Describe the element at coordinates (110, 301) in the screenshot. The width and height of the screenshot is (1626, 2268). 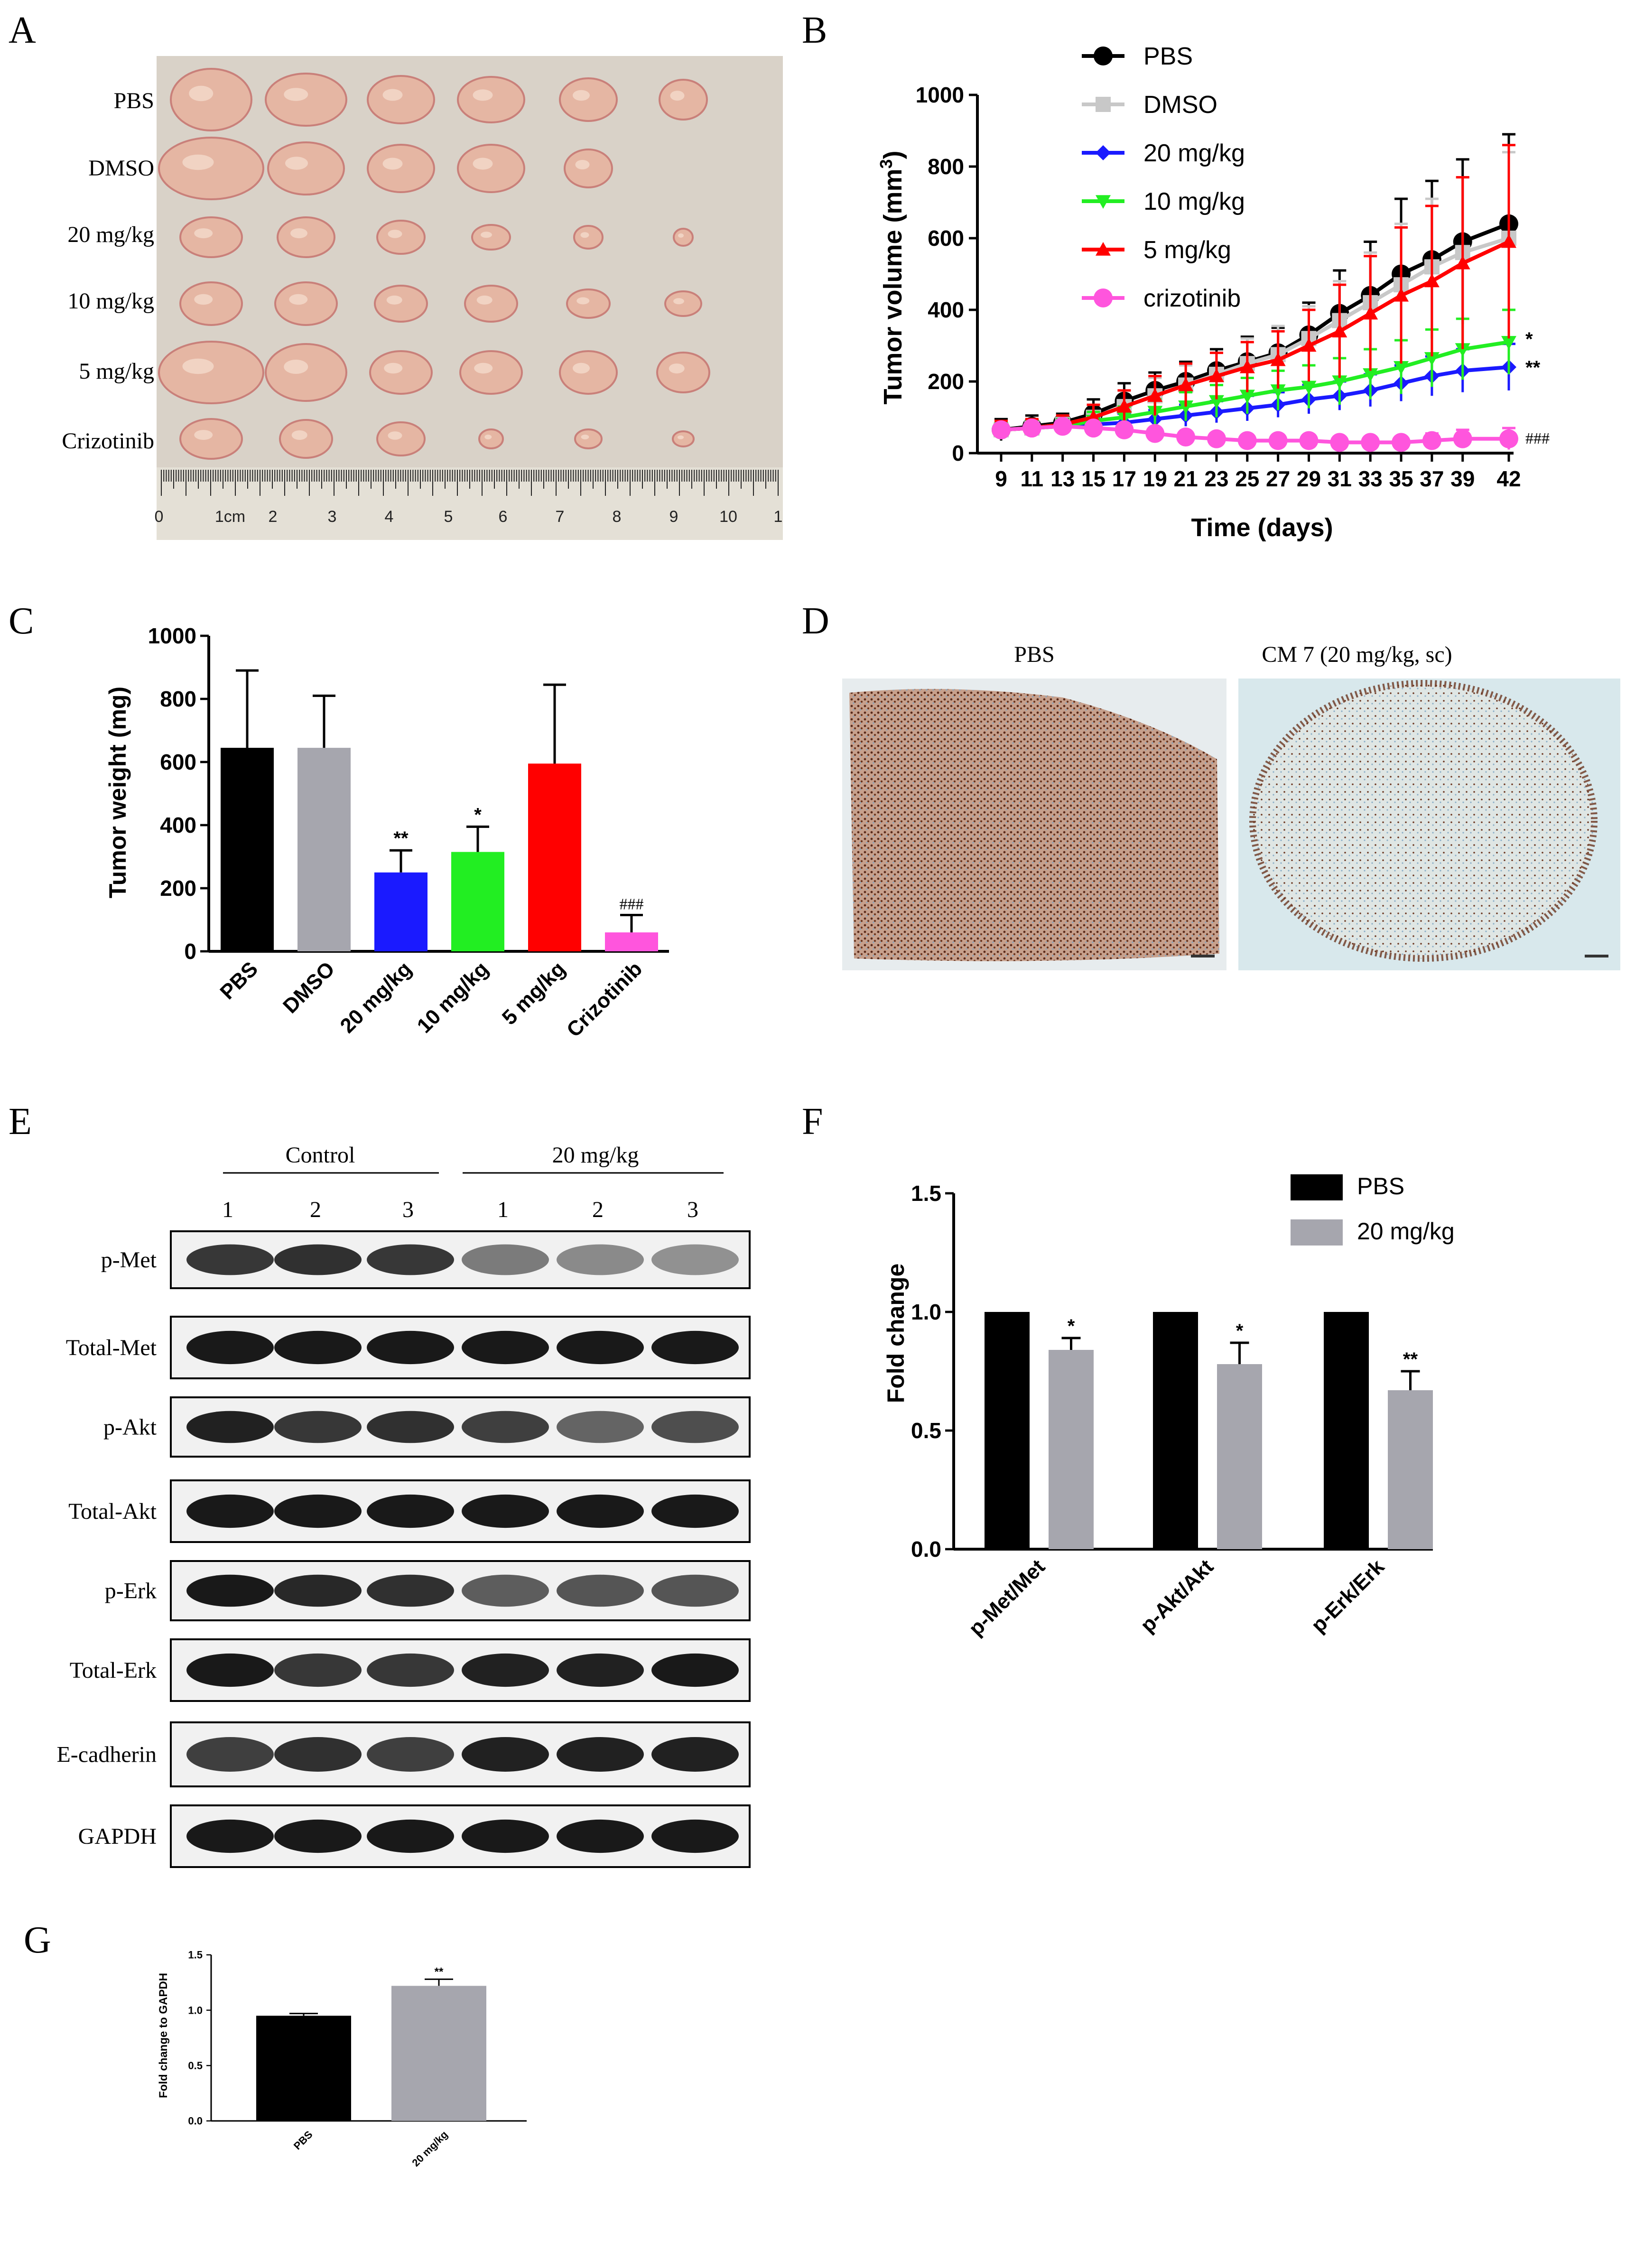
I see `row-label-10mgkg: 10 mg/kg` at that location.